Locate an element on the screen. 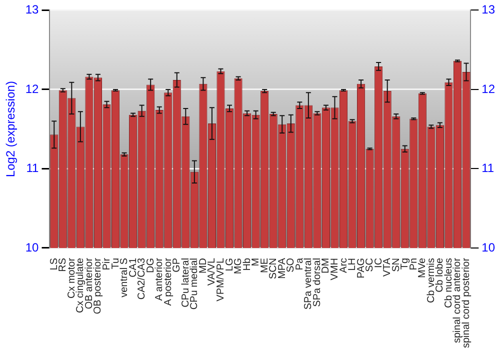 The height and width of the screenshot is (350, 500). x-tick-label: PAG is located at coordinates (361, 268).